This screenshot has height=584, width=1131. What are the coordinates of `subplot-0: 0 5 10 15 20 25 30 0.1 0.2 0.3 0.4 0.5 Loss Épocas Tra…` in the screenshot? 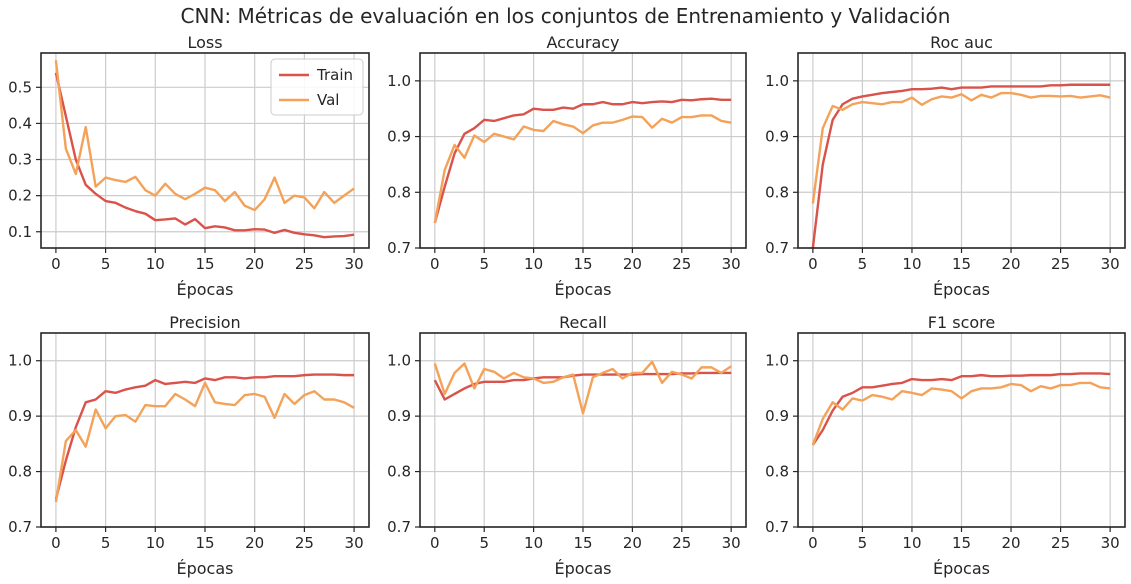 It's located at (189, 166).